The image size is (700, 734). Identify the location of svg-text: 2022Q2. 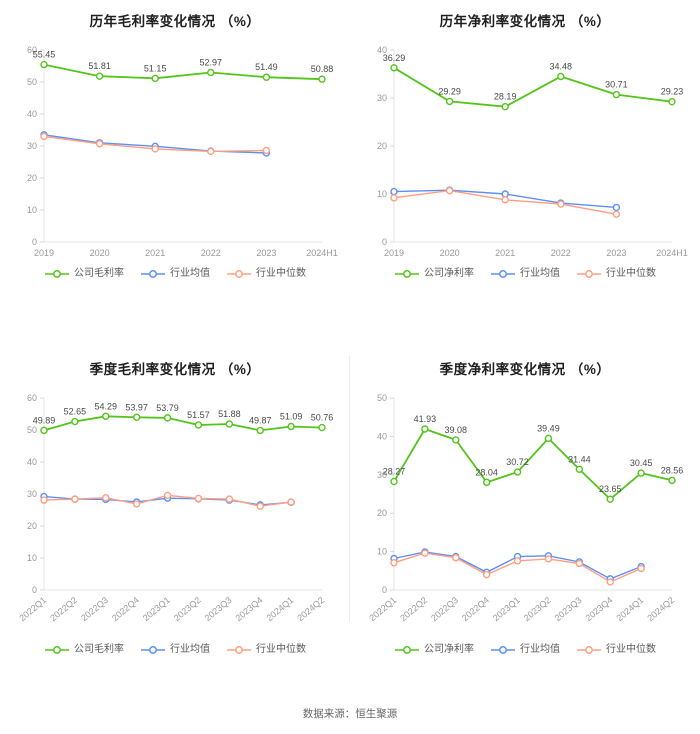
(413, 609).